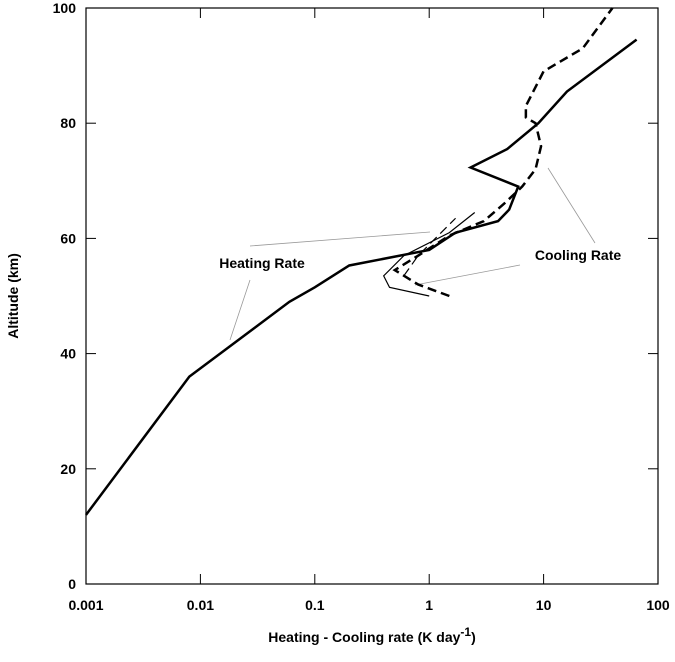 The image size is (675, 662). Describe the element at coordinates (544, 605) in the screenshot. I see `x-tick-label: 10` at that location.